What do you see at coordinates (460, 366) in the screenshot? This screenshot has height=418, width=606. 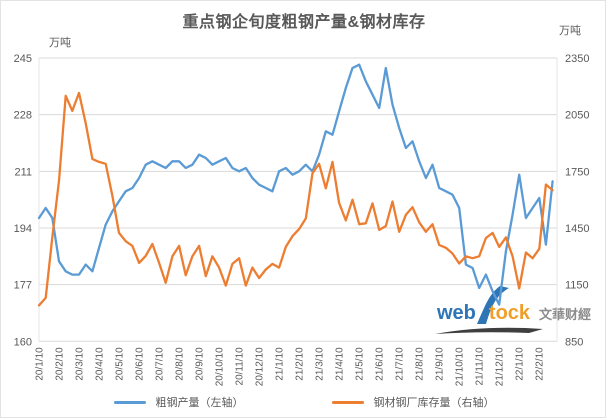 I see `x-axis-tick-label: 21/10/10` at bounding box center [460, 366].